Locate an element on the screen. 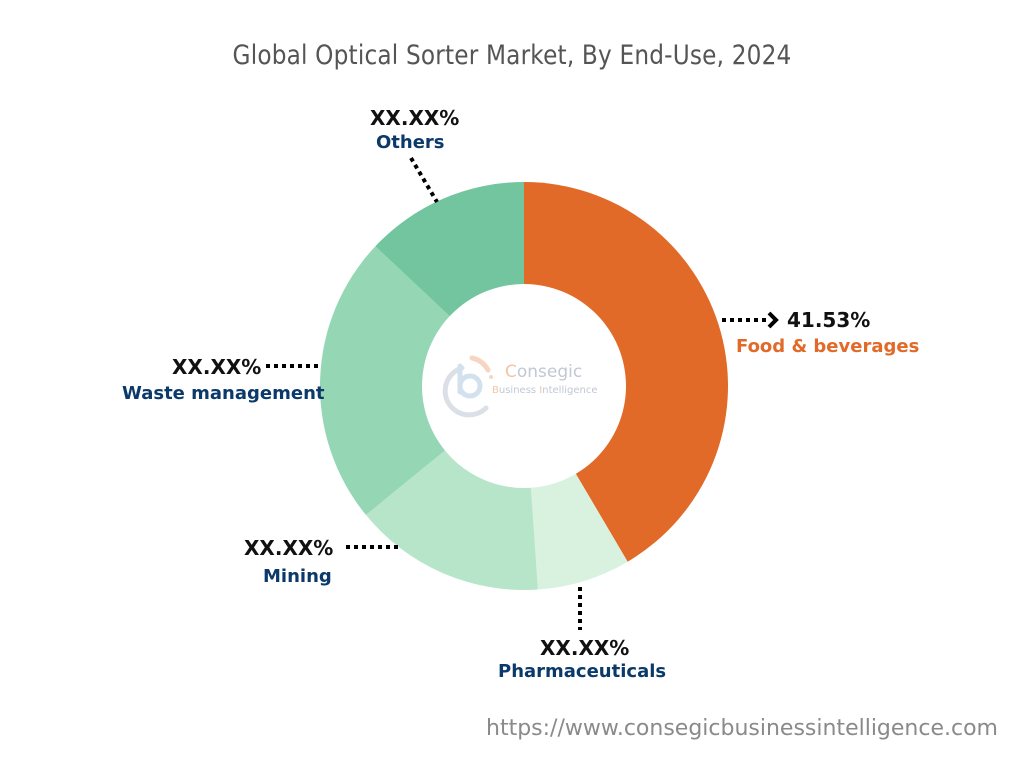 The height and width of the screenshot is (768, 1024). mining-category-label: Mining is located at coordinates (297, 576).